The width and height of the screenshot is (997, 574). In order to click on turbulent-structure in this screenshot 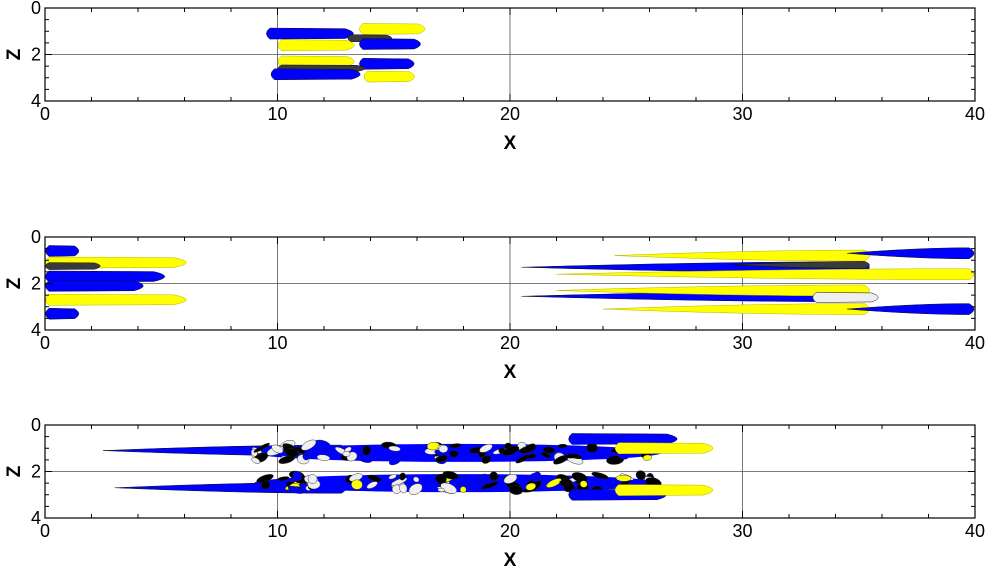, I will do `click(456, 452)`.